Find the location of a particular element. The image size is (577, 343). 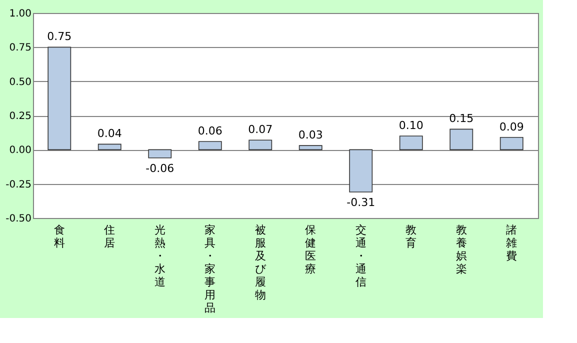

data-label: 0.15 is located at coordinates (461, 119).